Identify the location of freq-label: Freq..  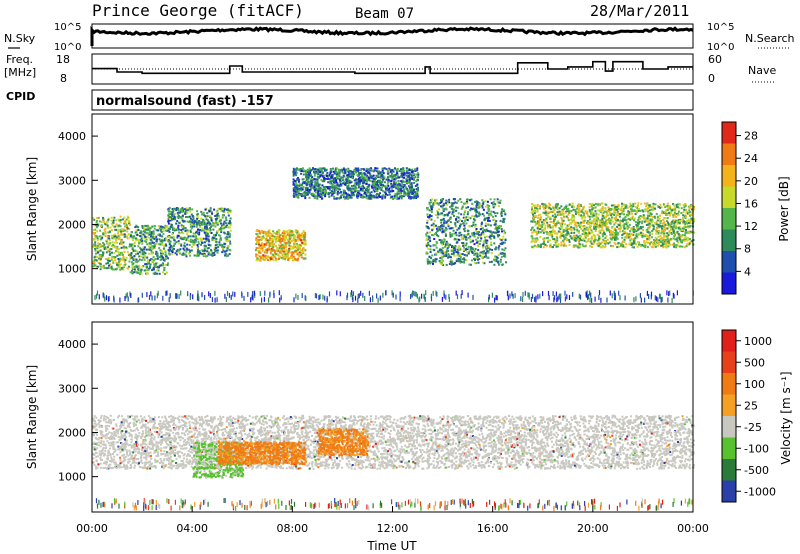
(19, 59).